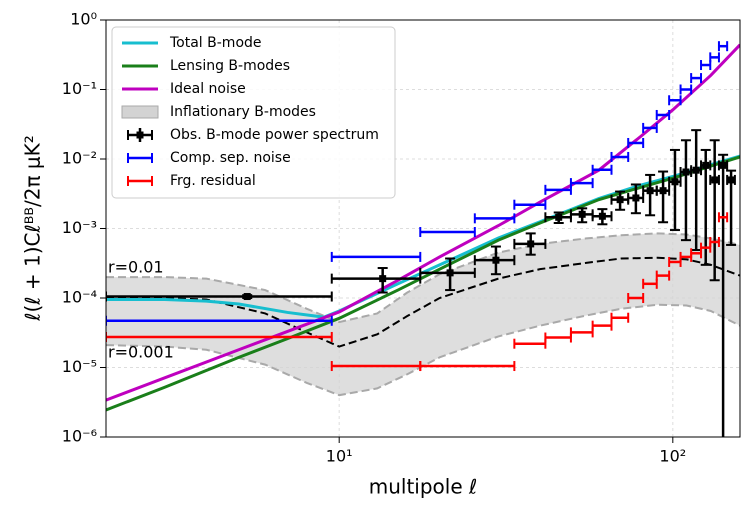  What do you see at coordinates (215, 43) in the screenshot?
I see `legend-label: Total B-mode` at bounding box center [215, 43].